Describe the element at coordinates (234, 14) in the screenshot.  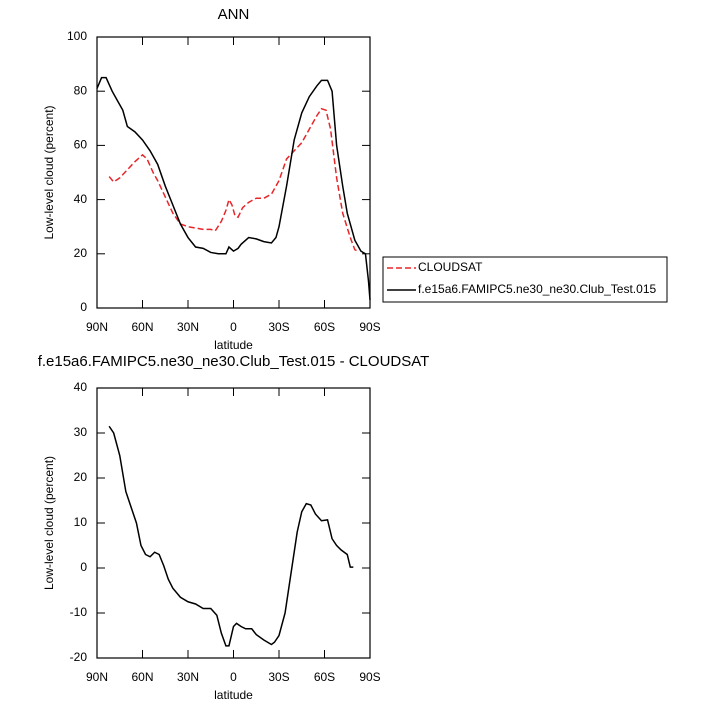
I see `chart-title: ANN` at that location.